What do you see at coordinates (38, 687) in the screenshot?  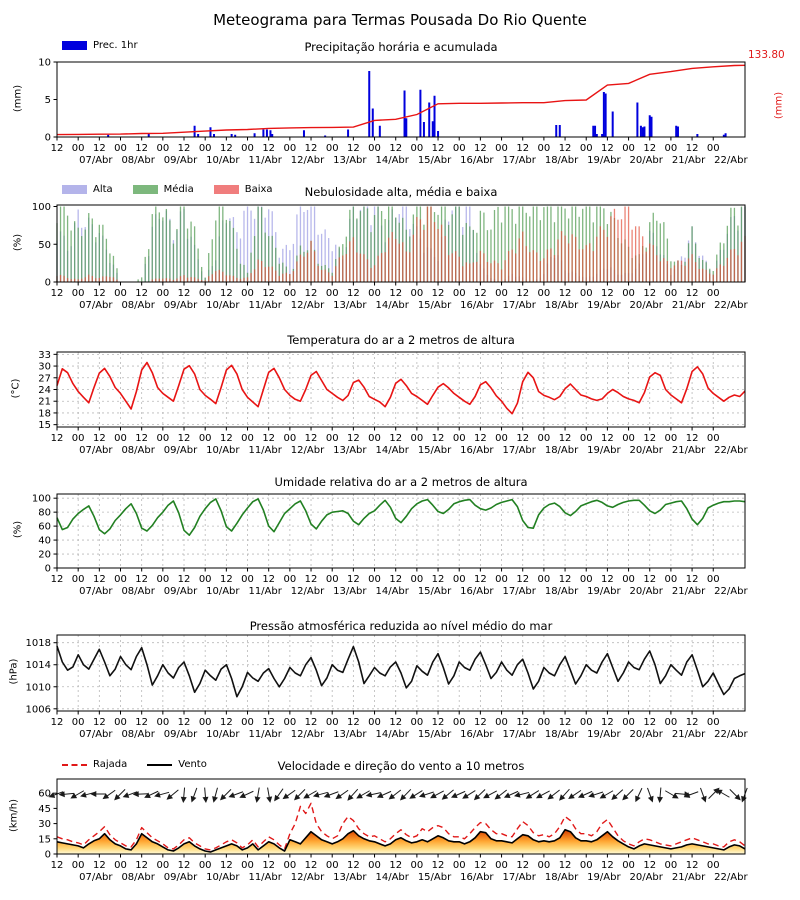 I see `svg-text: 1010` at bounding box center [38, 687].